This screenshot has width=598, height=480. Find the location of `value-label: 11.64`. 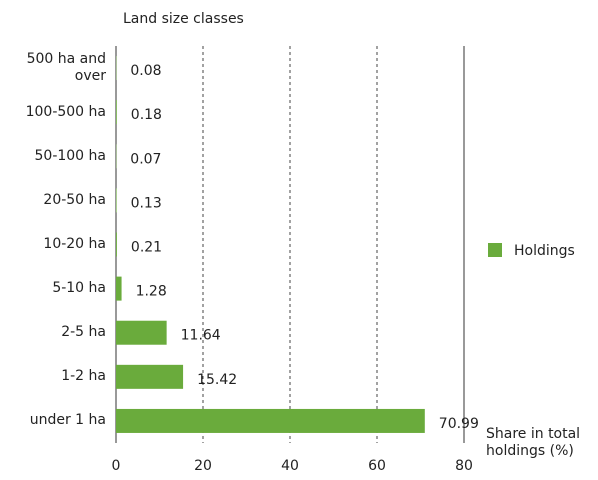

value-label: 11.64 is located at coordinates (201, 336).